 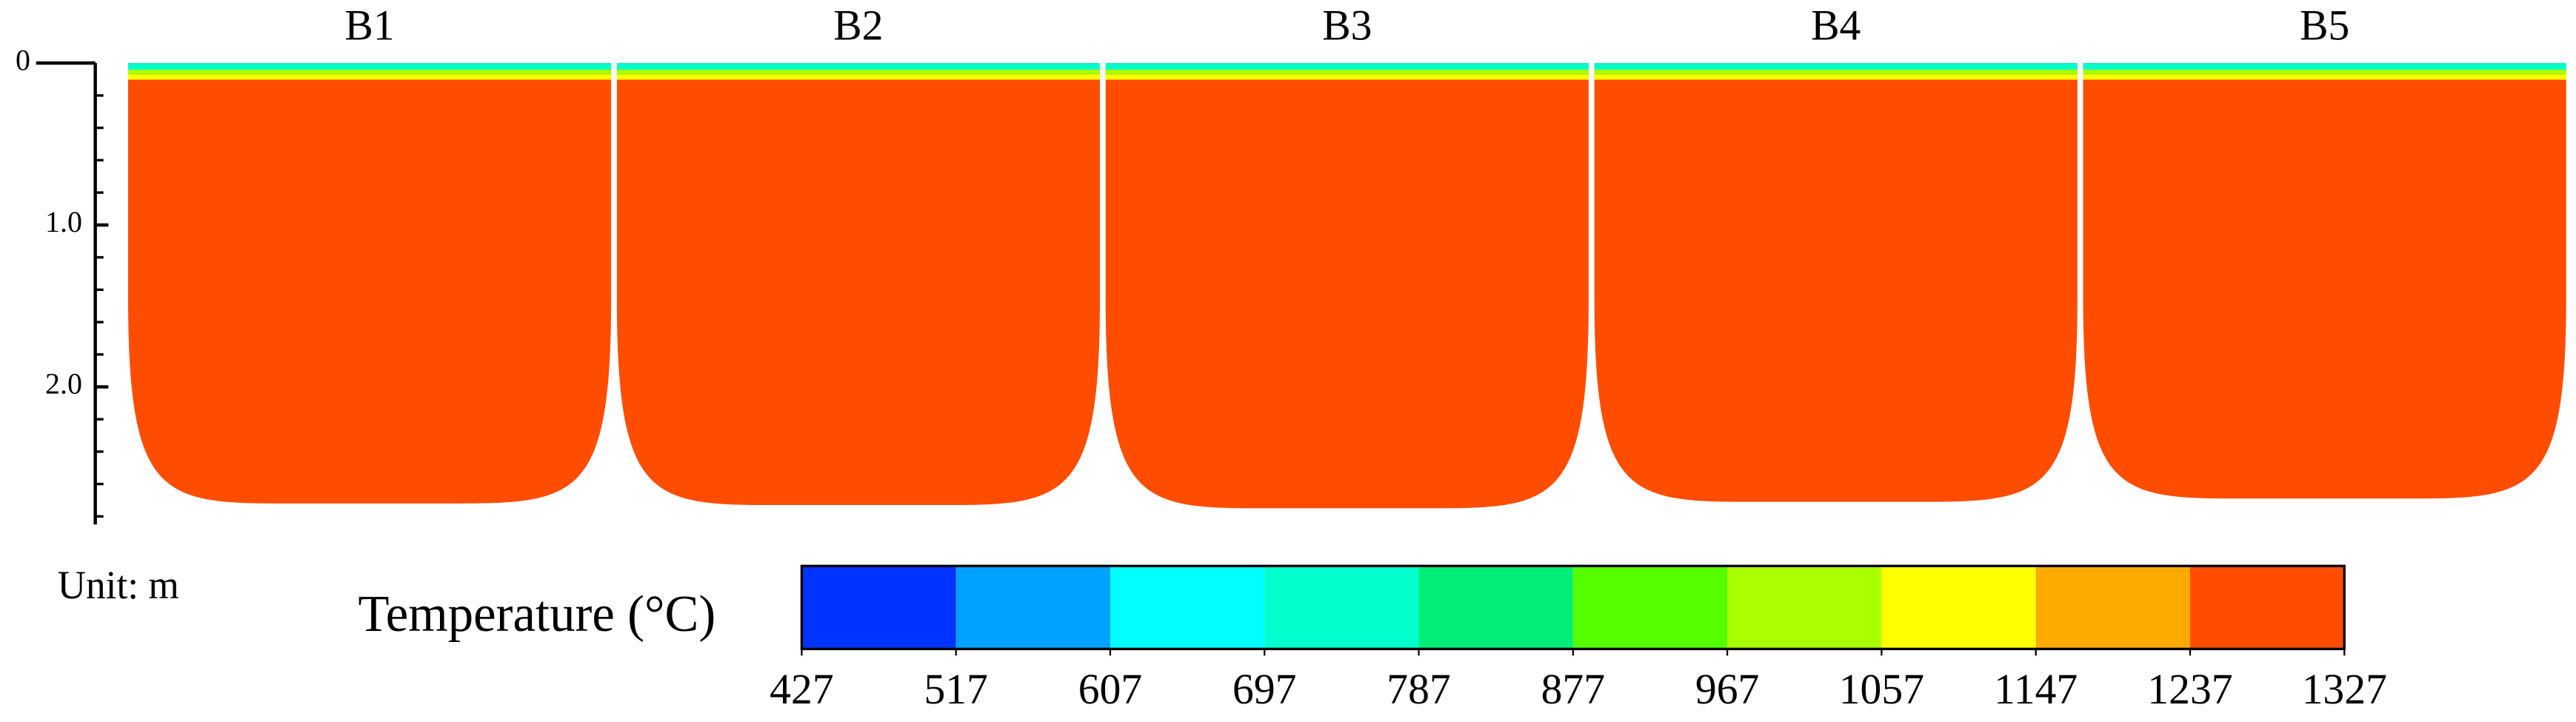 I want to click on colorbar-title: Temperature (°C), so click(x=537, y=614).